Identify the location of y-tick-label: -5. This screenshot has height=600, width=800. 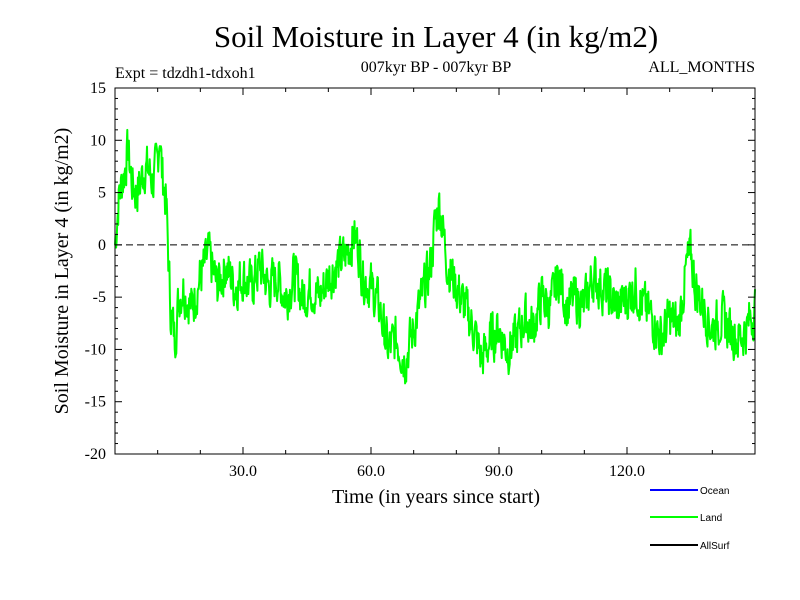
(99, 297).